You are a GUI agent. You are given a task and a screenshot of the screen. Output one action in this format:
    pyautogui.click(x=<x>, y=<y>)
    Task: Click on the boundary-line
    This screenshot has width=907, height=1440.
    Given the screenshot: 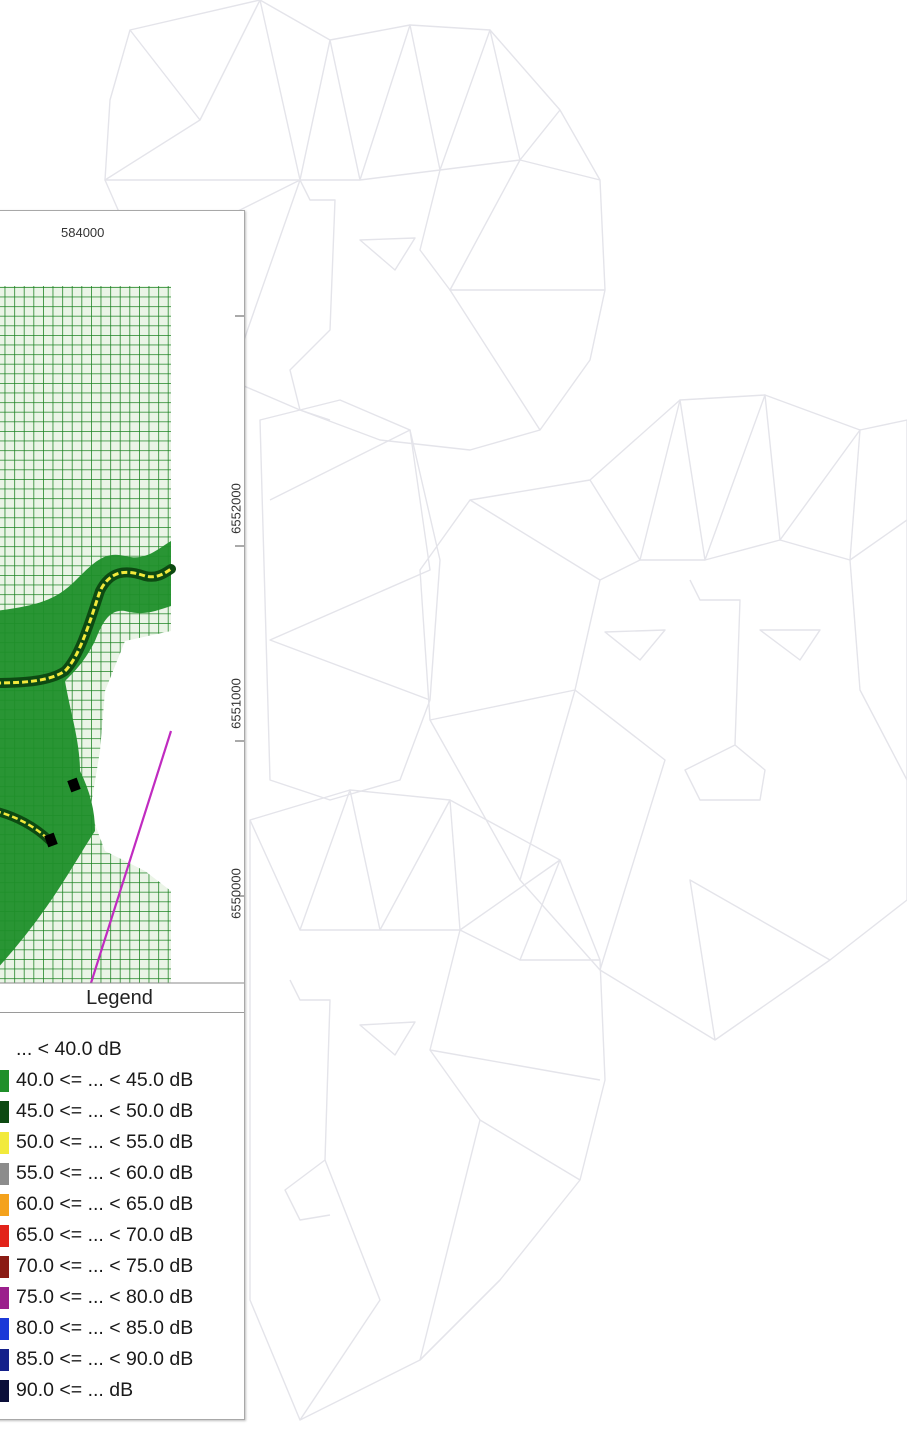 What is the action you would take?
    pyautogui.click(x=131, y=857)
    